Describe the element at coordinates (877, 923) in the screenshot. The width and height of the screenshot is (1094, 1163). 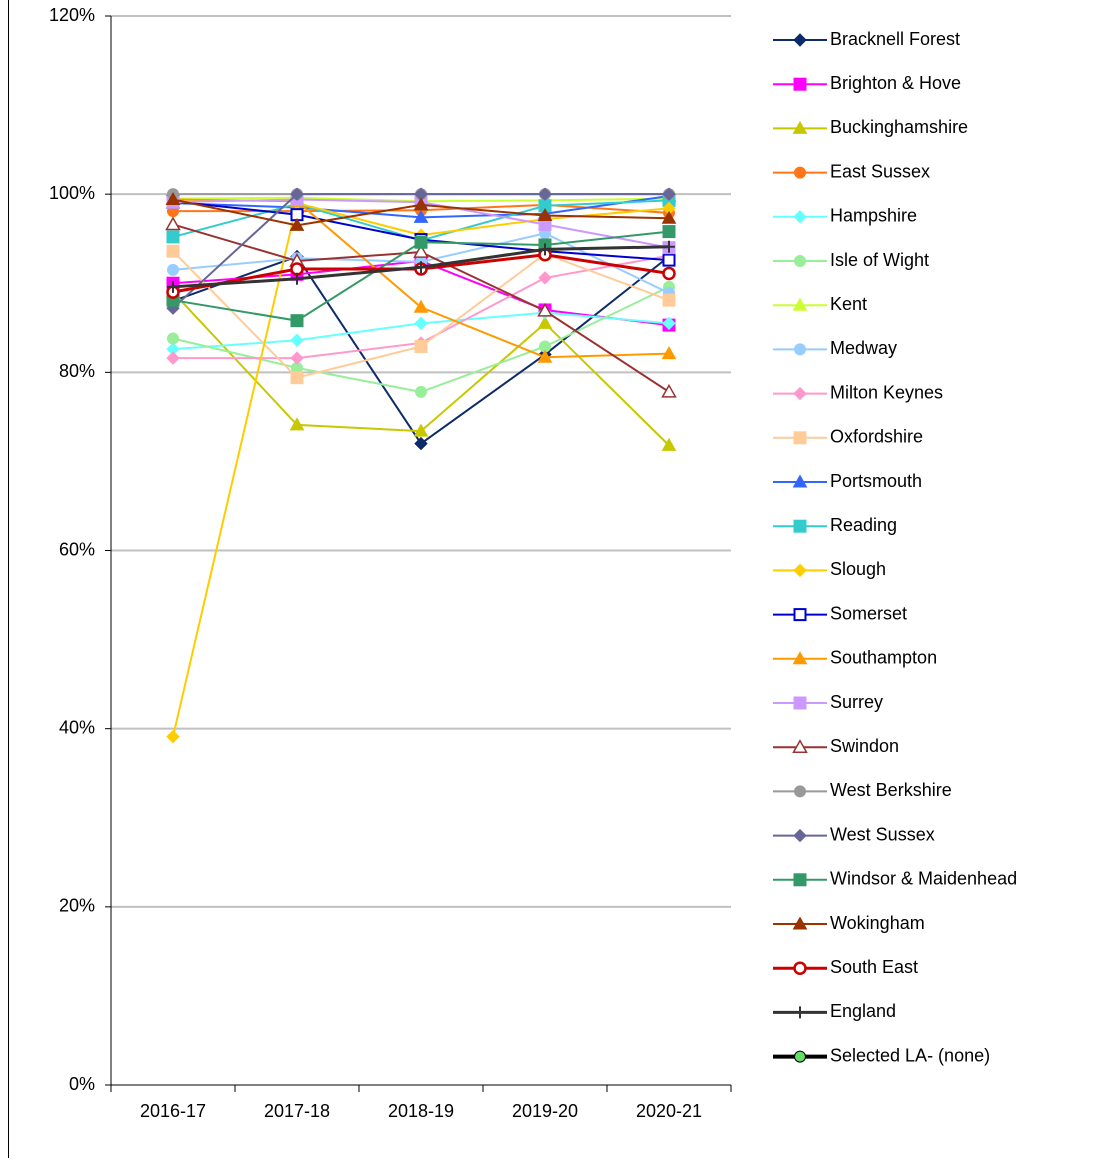
I see `legend-label: Wokingham` at that location.